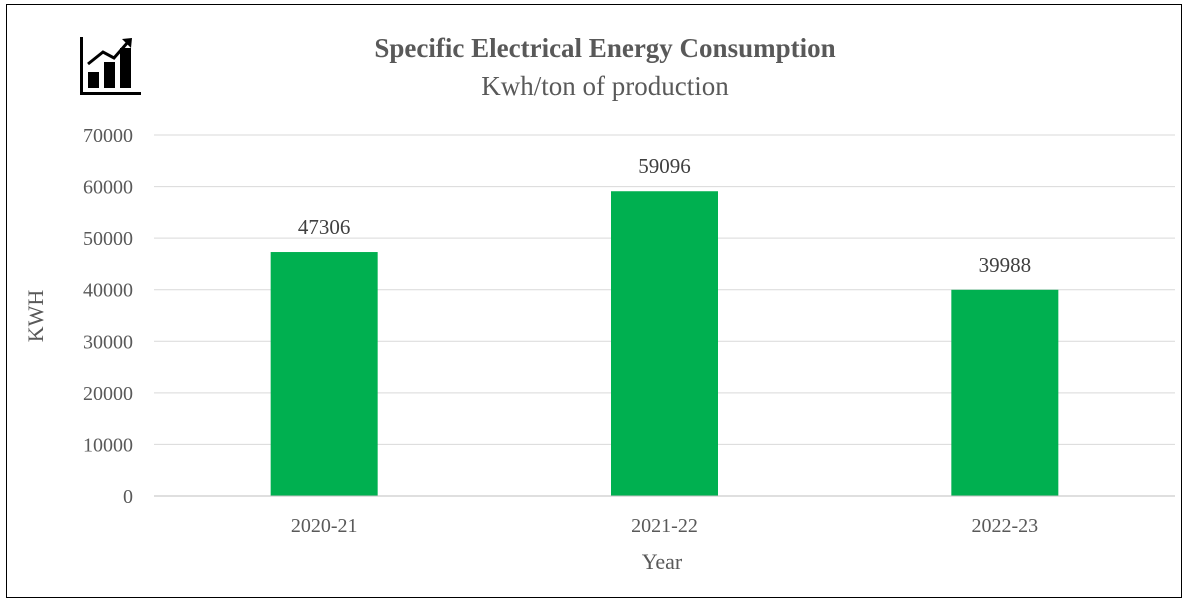 The image size is (1189, 603). Describe the element at coordinates (108, 394) in the screenshot. I see `y-tick-label: 20000` at that location.